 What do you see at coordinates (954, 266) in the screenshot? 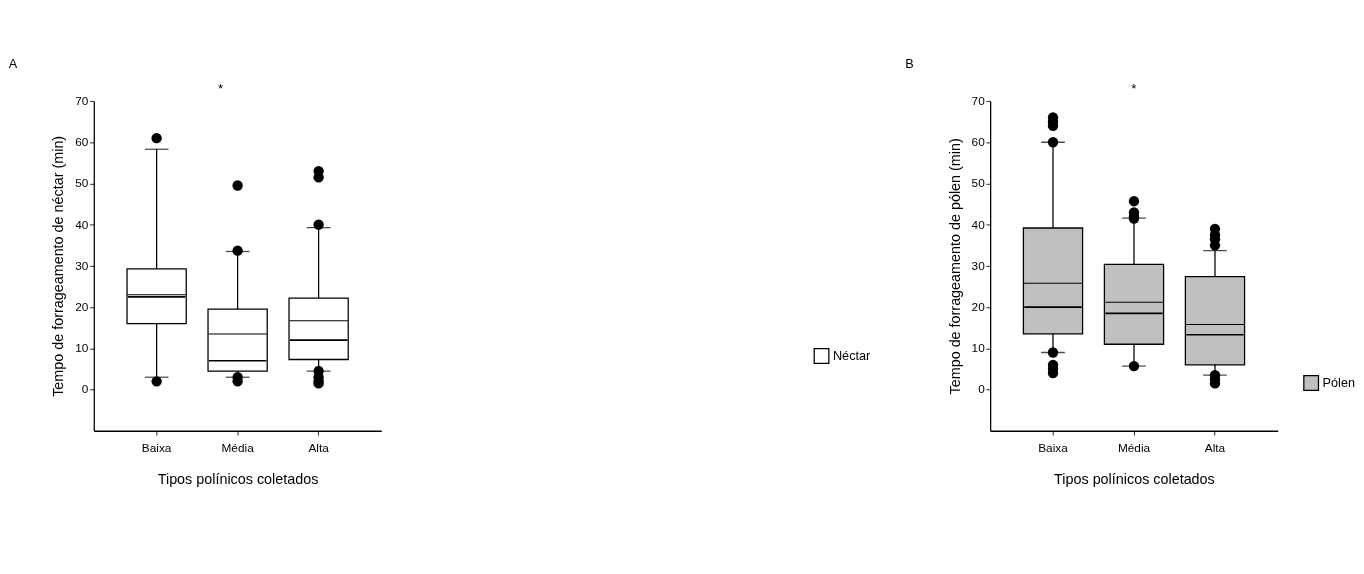
I see `y-axis-title: Tempo de forrageamento de pólen (min)` at bounding box center [954, 266].